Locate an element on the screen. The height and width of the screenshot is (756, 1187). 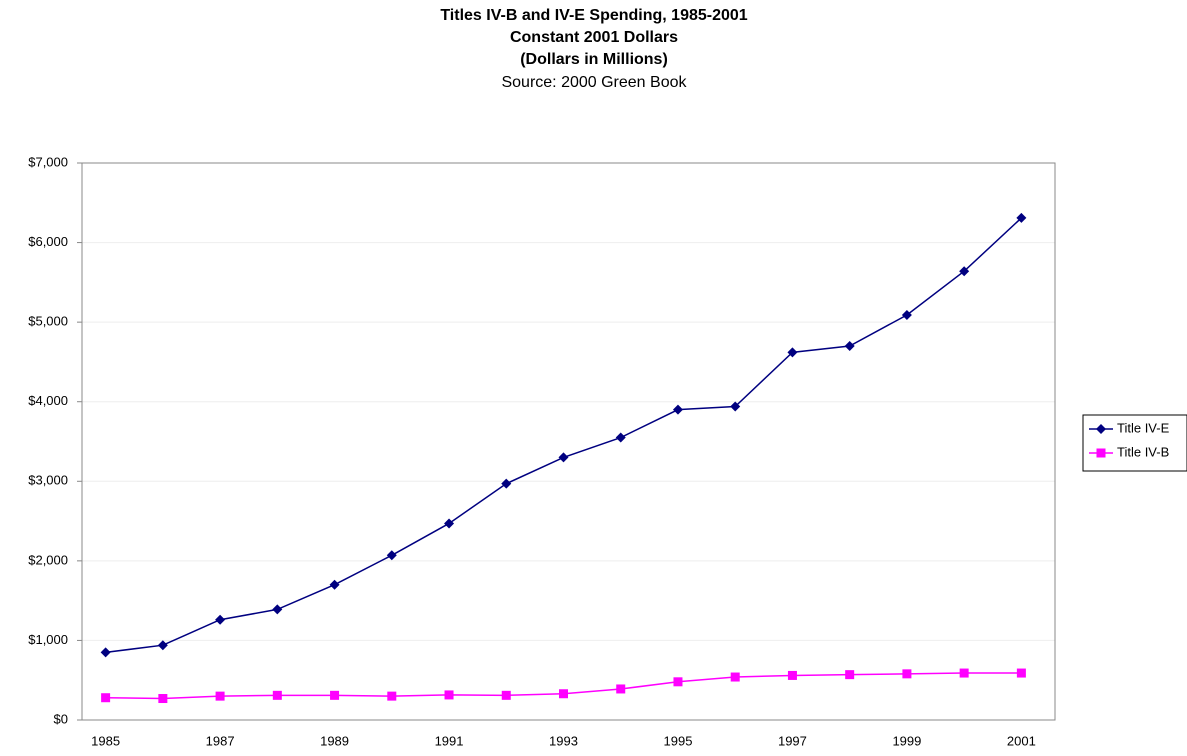
x-tick-label: 1991 is located at coordinates (449, 740).